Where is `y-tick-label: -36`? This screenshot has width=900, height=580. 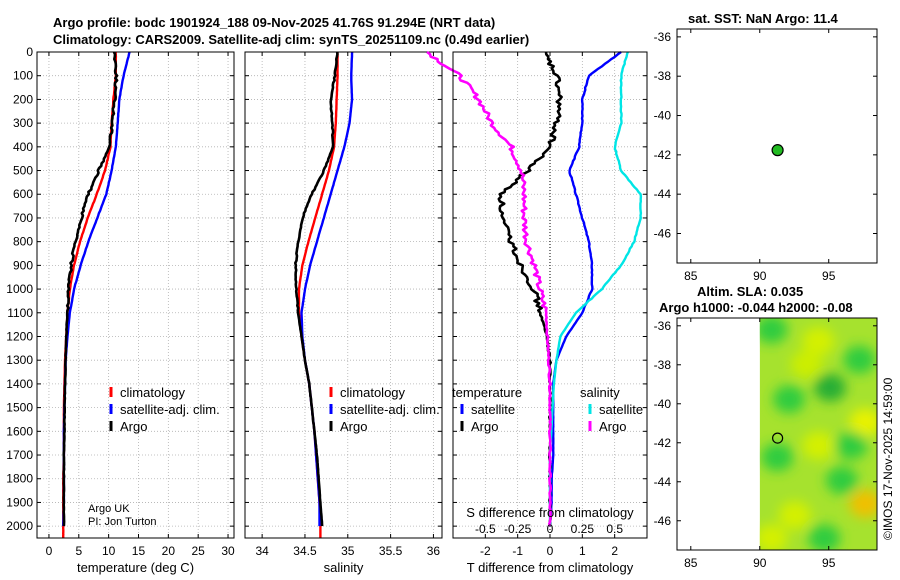 y-tick-label: -36 is located at coordinates (663, 326).